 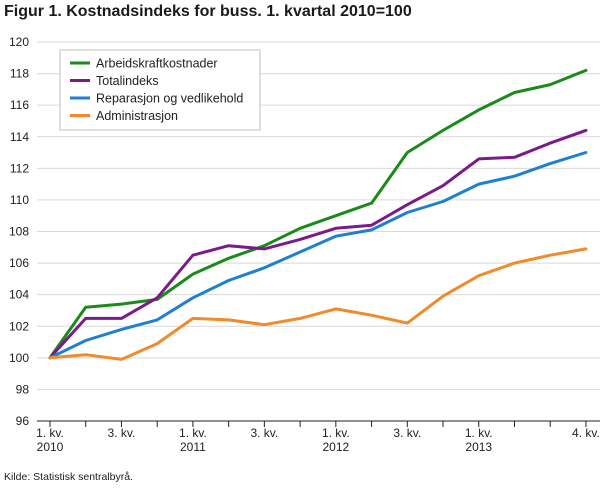 What do you see at coordinates (19, 295) in the screenshot?
I see `y-tick-label: 104` at bounding box center [19, 295].